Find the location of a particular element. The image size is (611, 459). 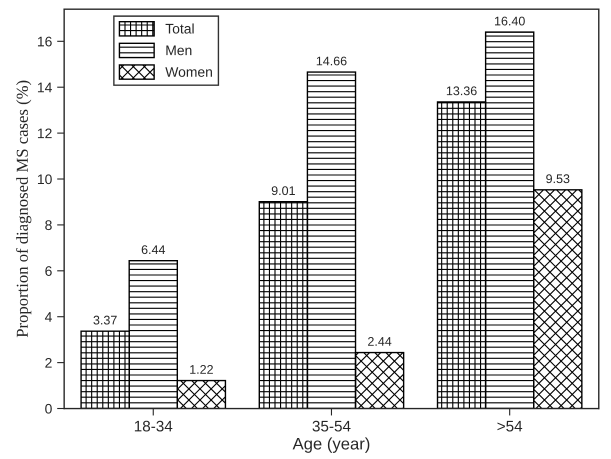

y-tick-label: 10 is located at coordinates (45, 179).